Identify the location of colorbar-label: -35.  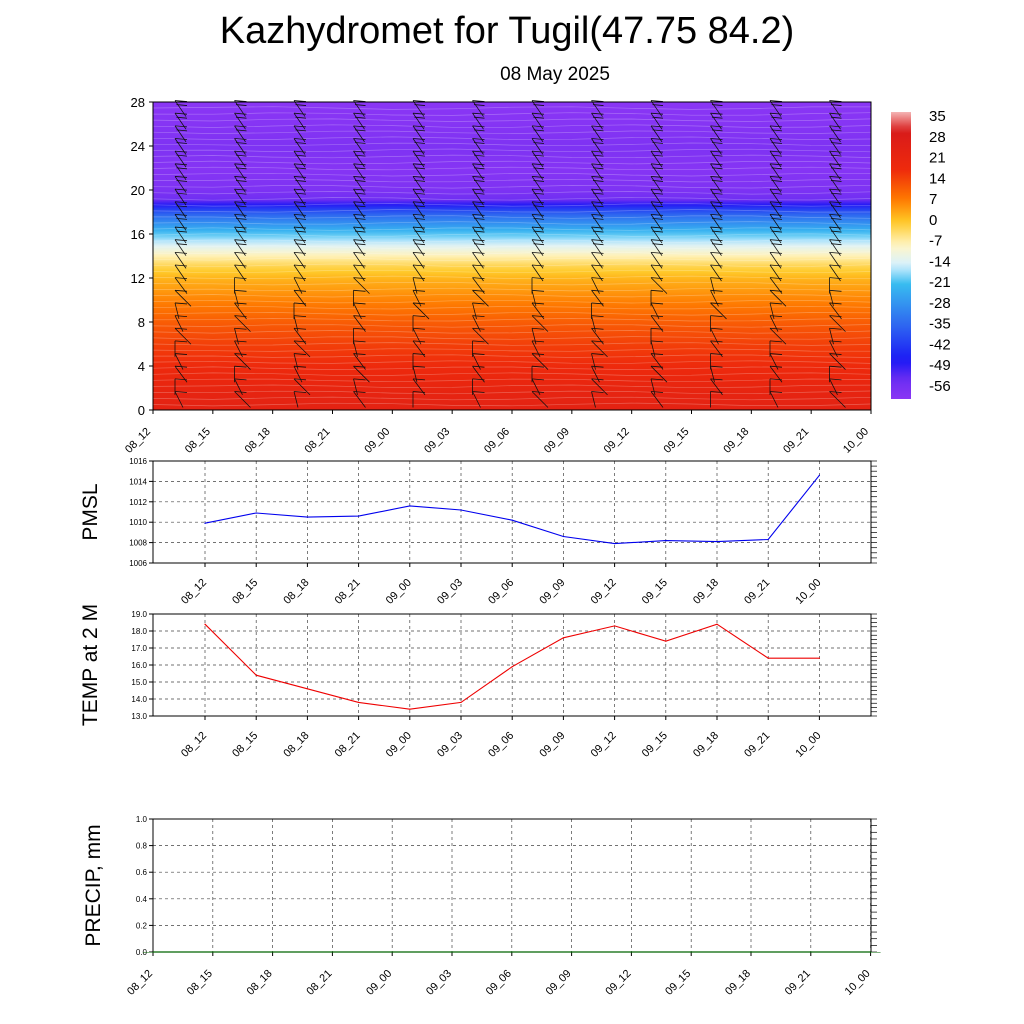
(940, 324).